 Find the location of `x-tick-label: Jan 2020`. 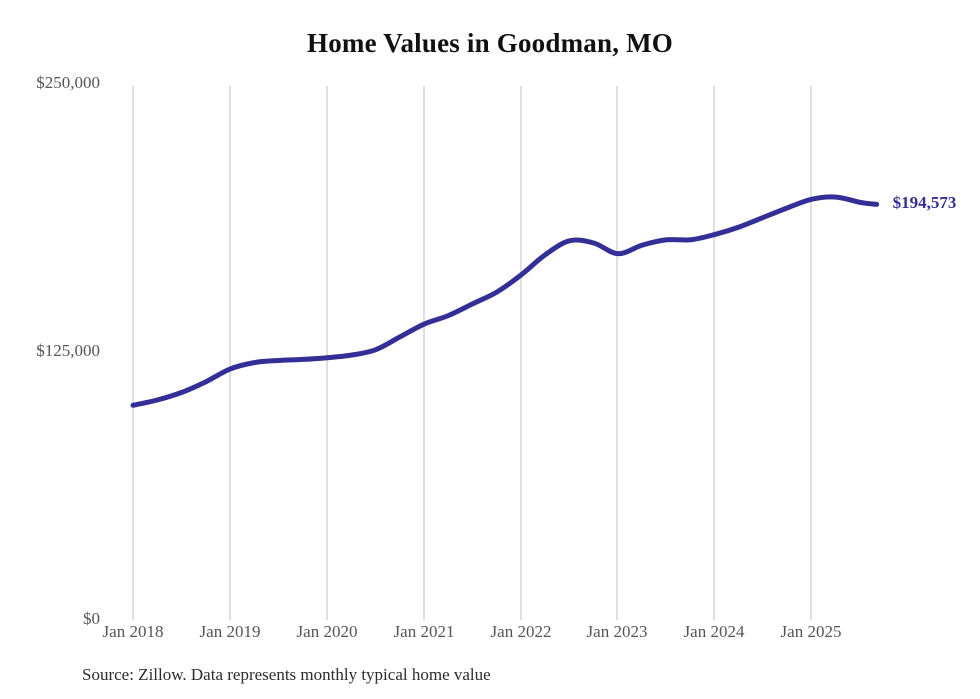

x-tick-label: Jan 2020 is located at coordinates (327, 631).